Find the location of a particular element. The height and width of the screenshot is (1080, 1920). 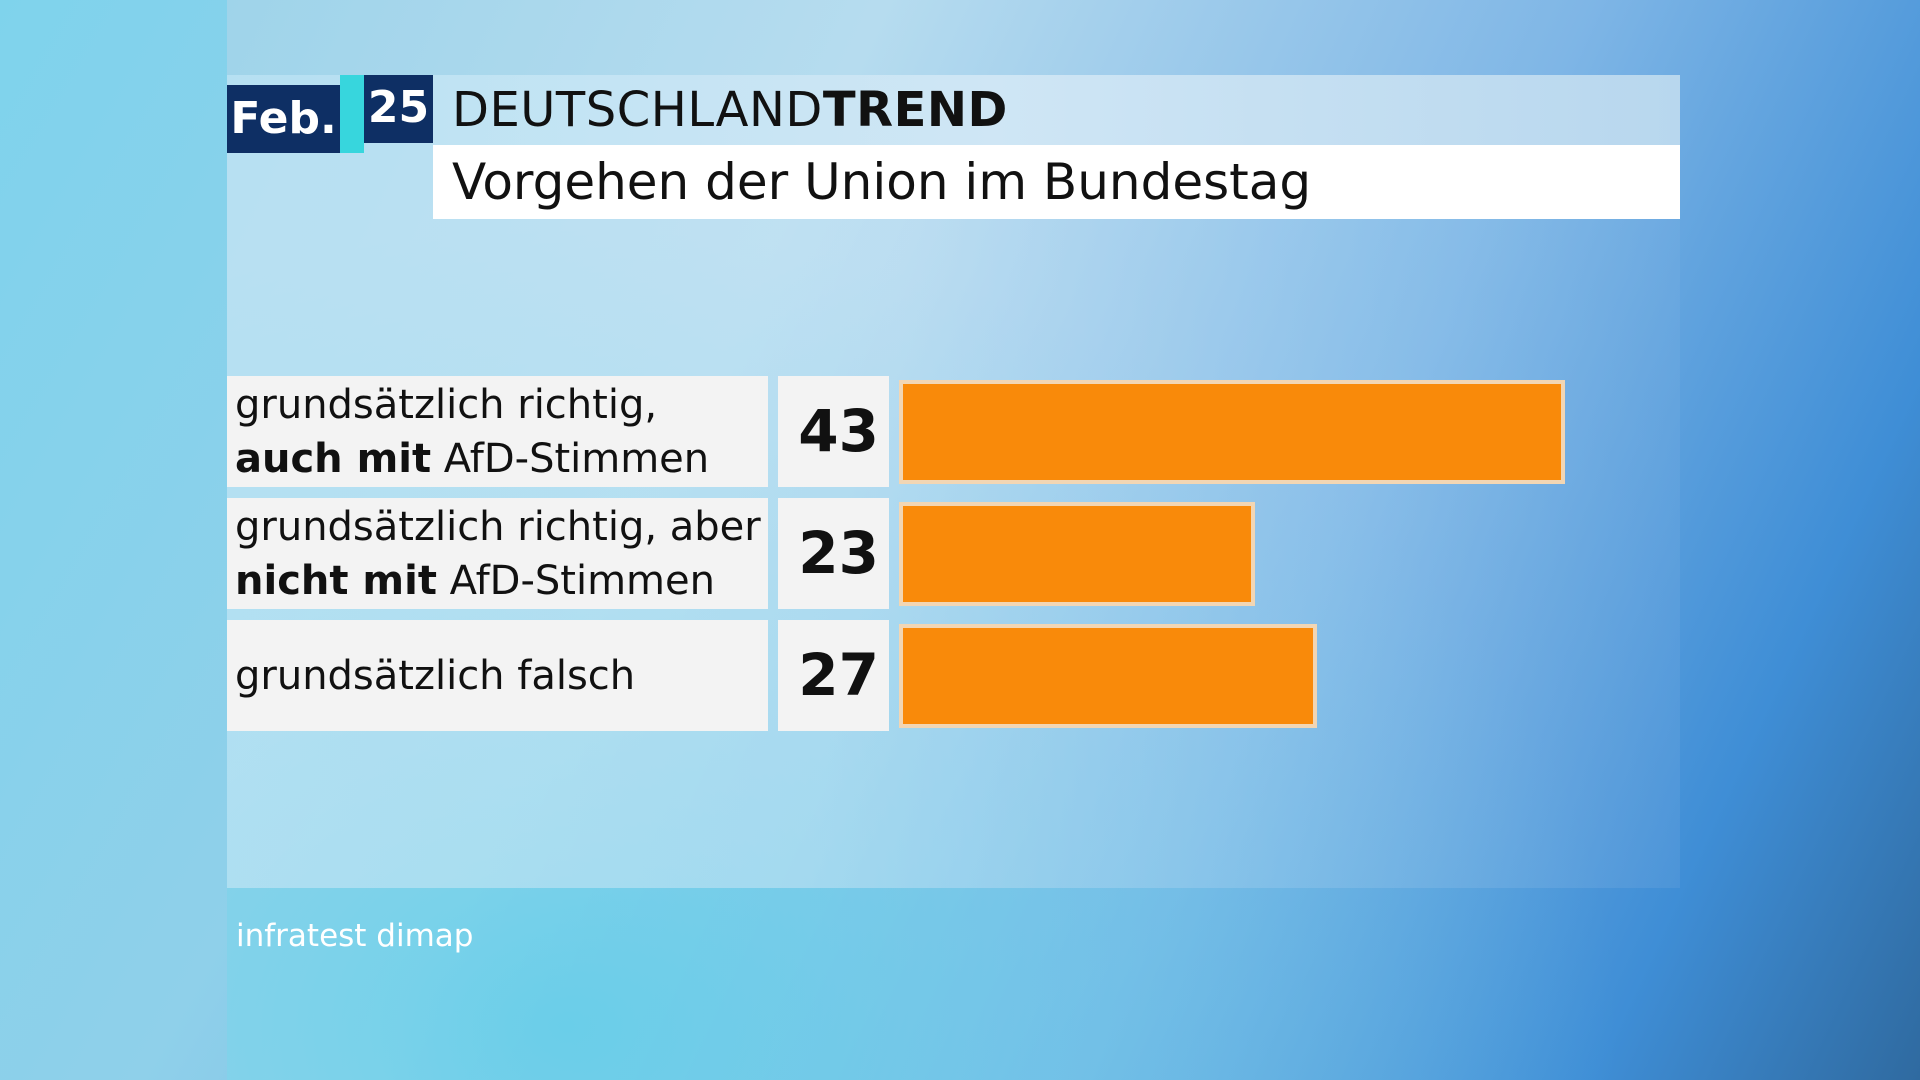

chart-title: Vorgehen der Union im Bundestag is located at coordinates (882, 182).